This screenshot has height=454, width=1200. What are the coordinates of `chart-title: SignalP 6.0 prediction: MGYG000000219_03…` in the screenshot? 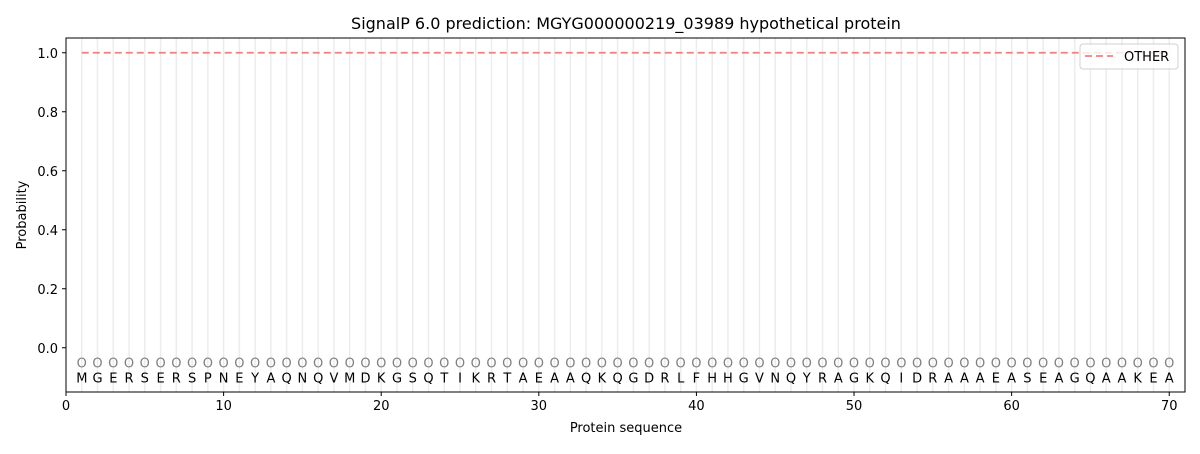 It's located at (626, 24).